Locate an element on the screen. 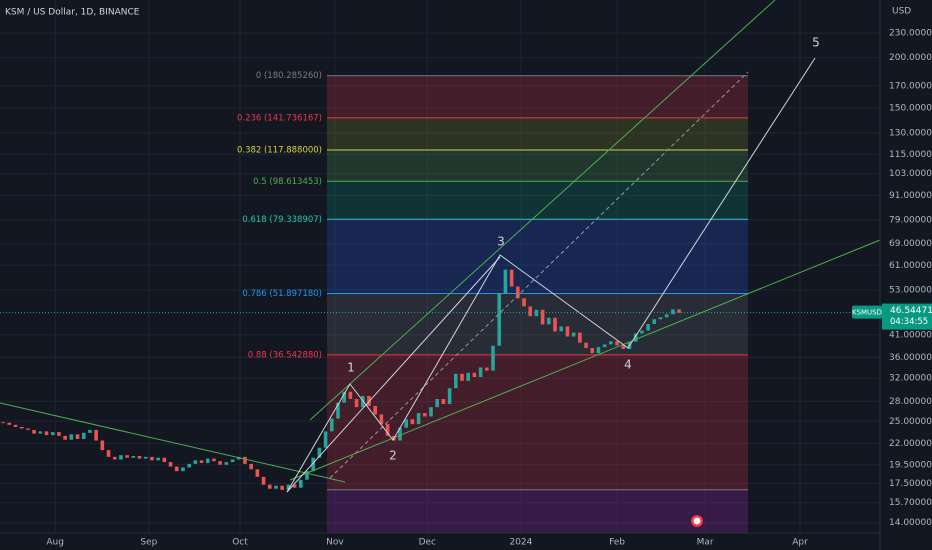 The image size is (932, 550). wave-label: 3 is located at coordinates (501, 242).